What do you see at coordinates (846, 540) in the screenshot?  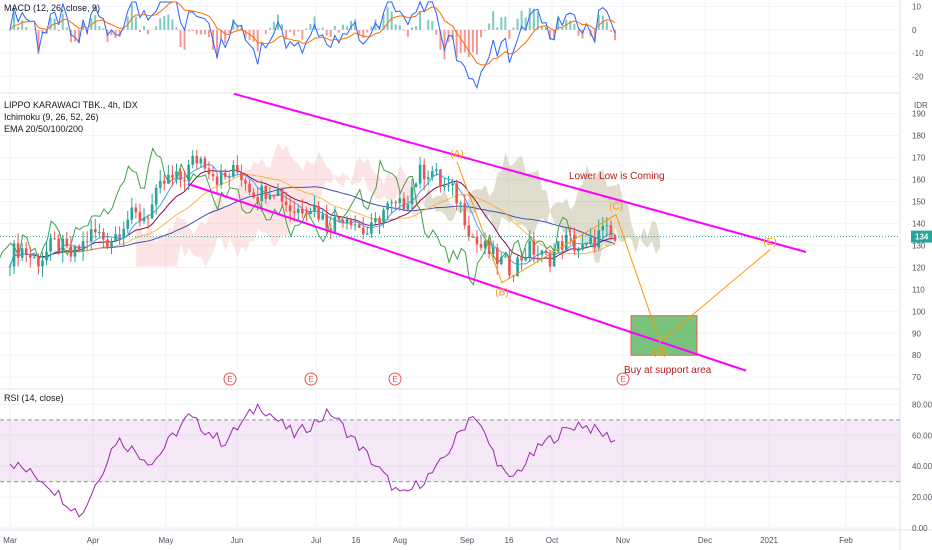 I see `time-tick-label: Feb` at bounding box center [846, 540].